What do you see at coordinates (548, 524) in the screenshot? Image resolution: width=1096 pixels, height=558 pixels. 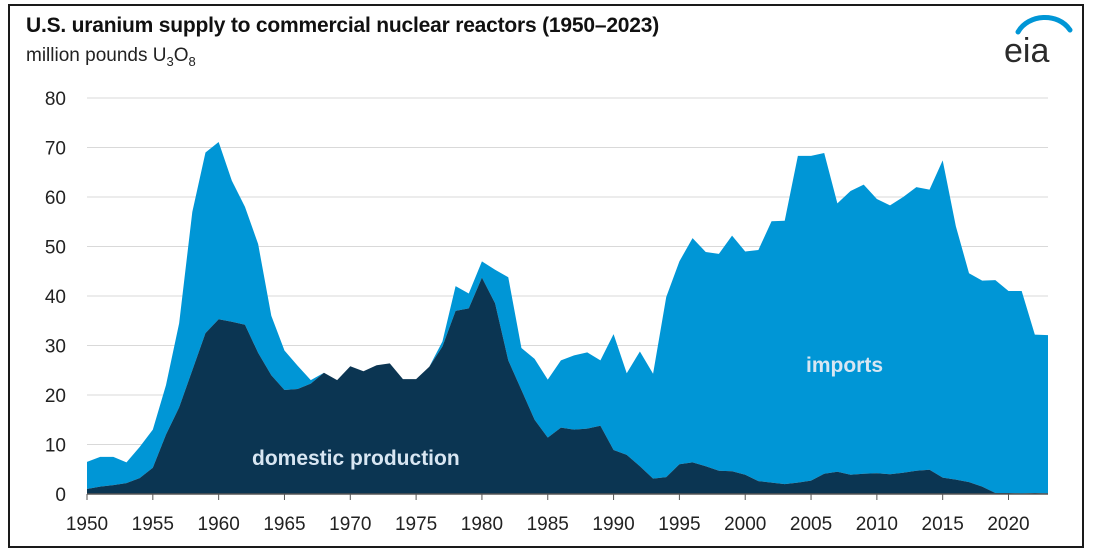 I see `x-tick-label: 1985` at bounding box center [548, 524].